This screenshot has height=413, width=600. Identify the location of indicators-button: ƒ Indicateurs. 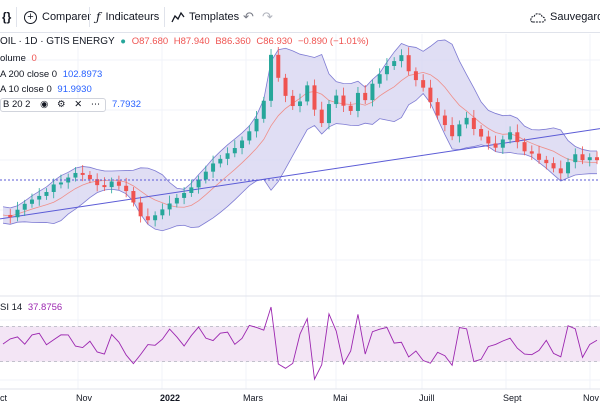
(127, 17).